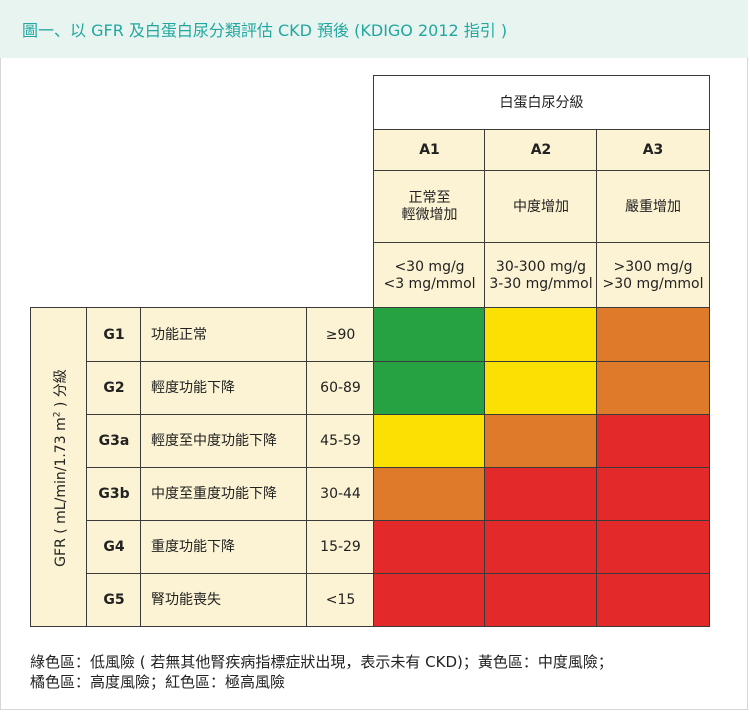 The height and width of the screenshot is (712, 750). I want to click on gfr-stage-description: 重度功能下降, so click(224, 547).